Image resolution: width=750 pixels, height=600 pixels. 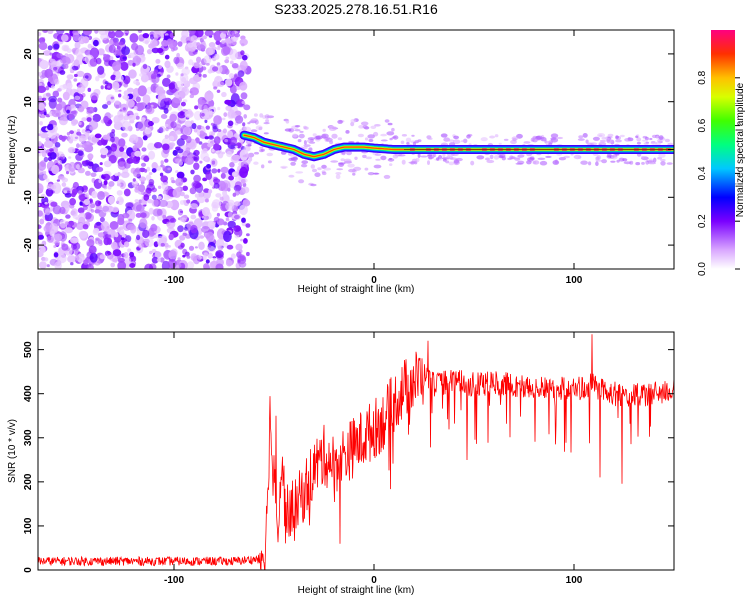 What do you see at coordinates (702, 77) in the screenshot?
I see `colorbar-tick-label: 0.8` at bounding box center [702, 77].